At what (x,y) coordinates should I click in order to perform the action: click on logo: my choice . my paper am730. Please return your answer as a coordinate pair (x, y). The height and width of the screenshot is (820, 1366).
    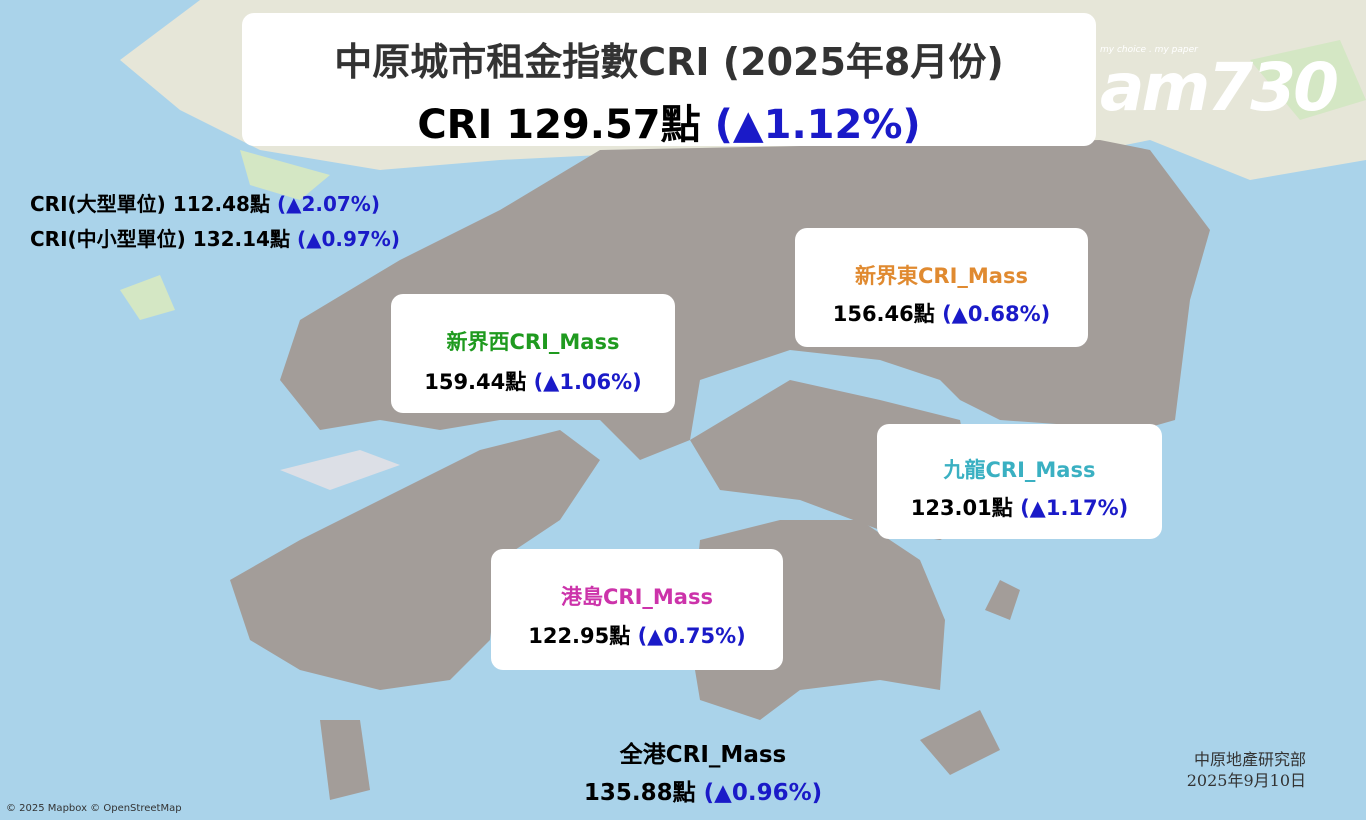
    Looking at the image, I should click on (1219, 85).